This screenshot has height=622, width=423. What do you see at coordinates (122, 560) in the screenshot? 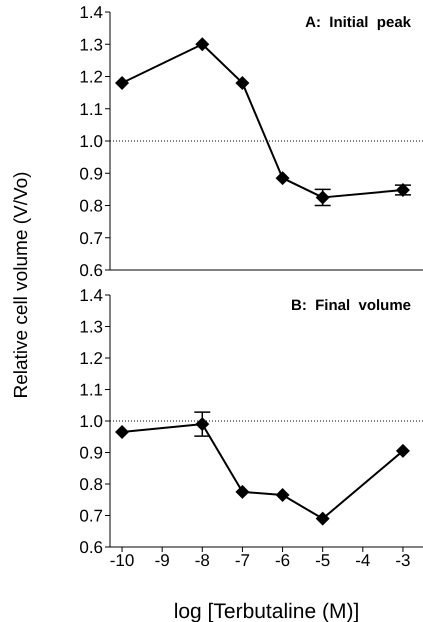
I see `x-tick-label: -10` at bounding box center [122, 560].